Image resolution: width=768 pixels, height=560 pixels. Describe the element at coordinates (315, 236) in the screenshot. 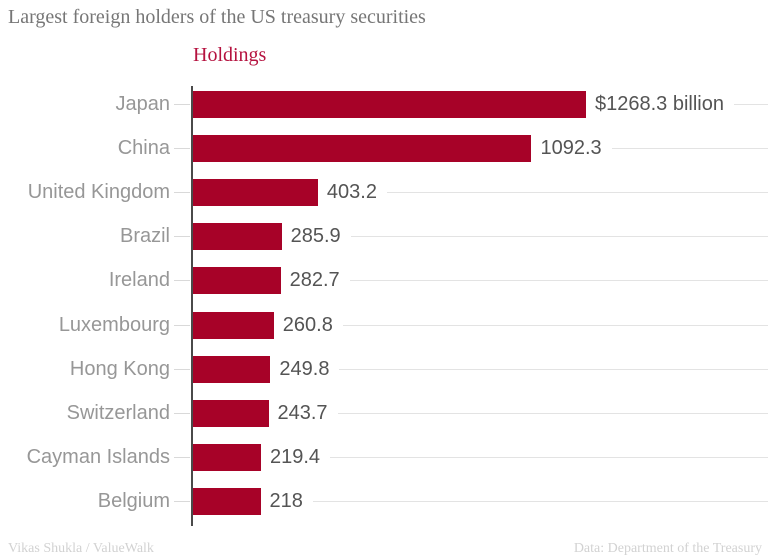

I see `value-label: 285.9` at that location.